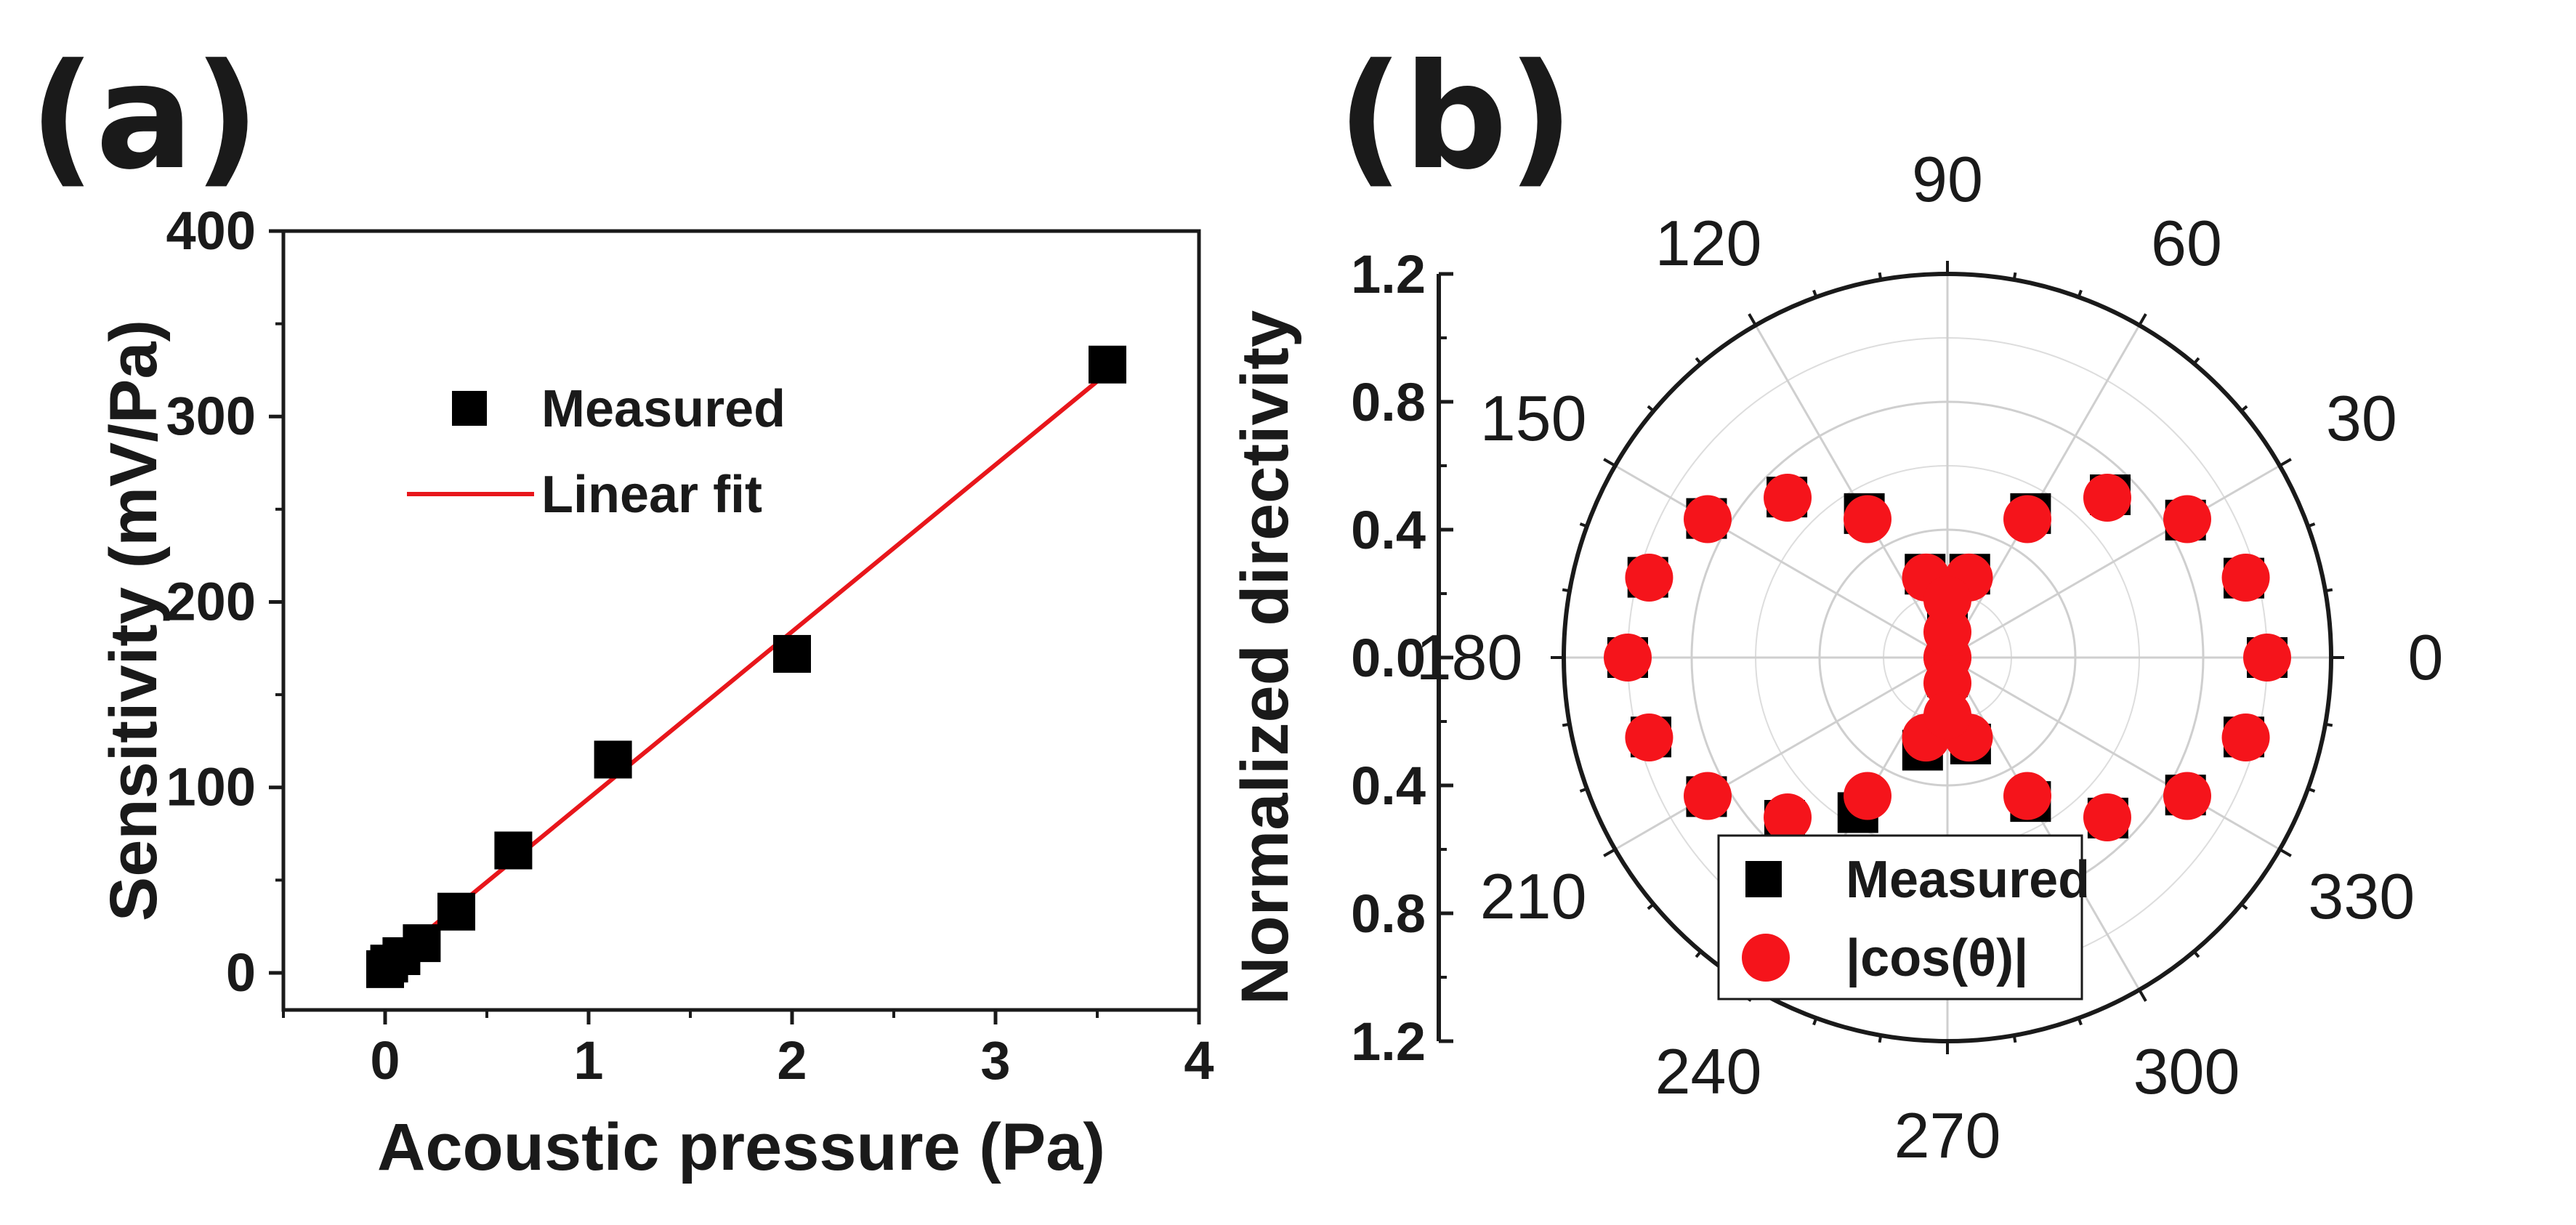 This screenshot has width=2576, height=1225. I want to click on panel-b-cos-layer, so click(1948, 657).